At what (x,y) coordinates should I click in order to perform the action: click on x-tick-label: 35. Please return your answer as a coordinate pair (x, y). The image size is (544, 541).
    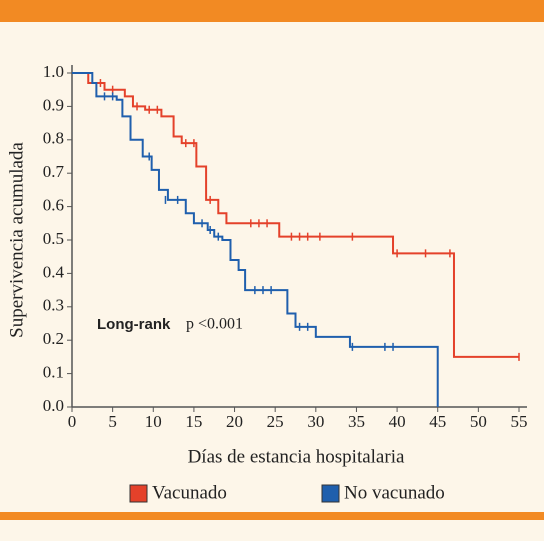
    Looking at the image, I should click on (356, 421).